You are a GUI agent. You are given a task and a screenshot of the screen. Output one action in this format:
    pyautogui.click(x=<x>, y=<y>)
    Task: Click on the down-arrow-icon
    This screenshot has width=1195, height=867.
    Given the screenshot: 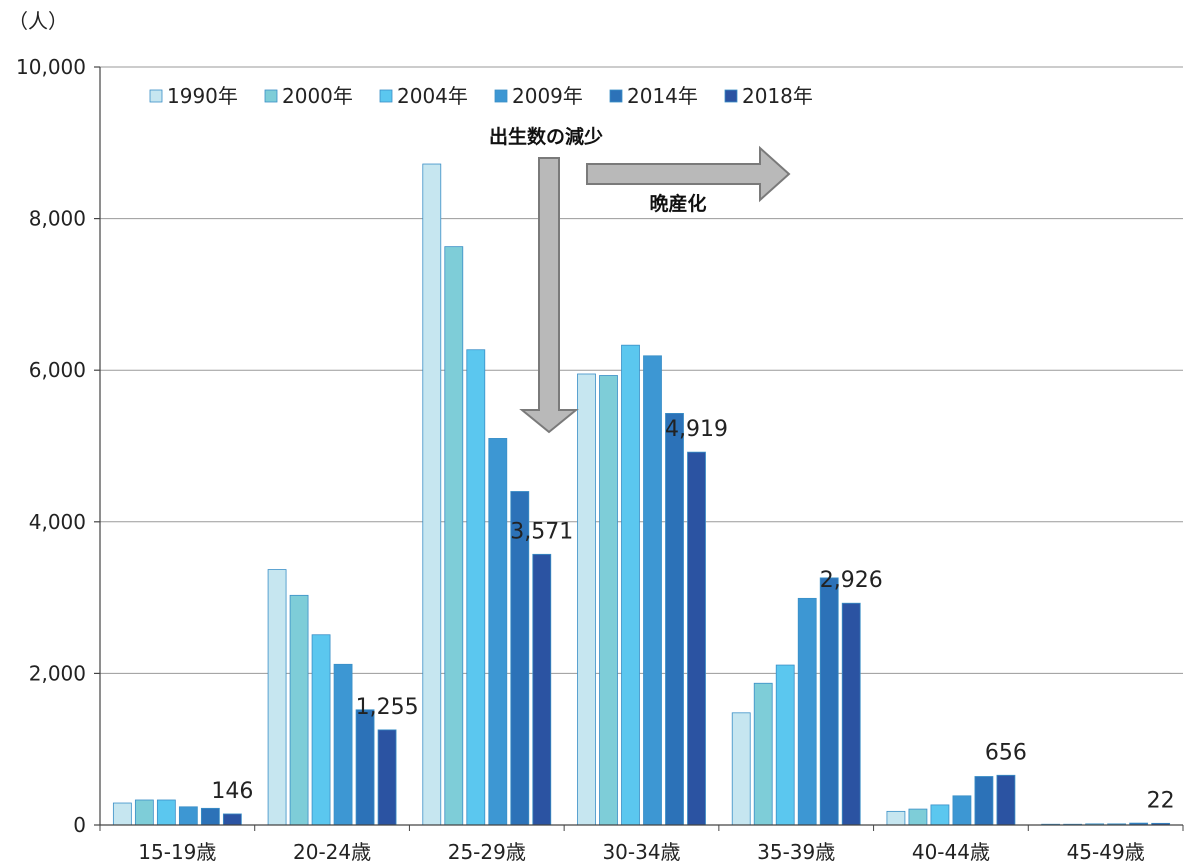 What is the action you would take?
    pyautogui.click(x=549, y=295)
    